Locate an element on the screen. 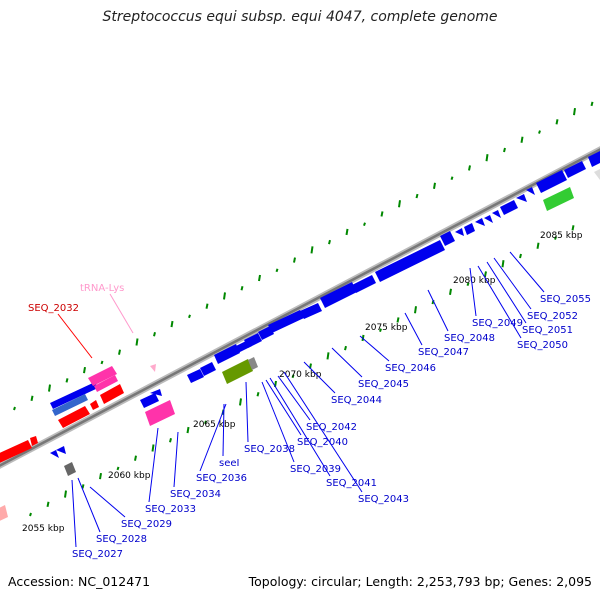 The height and width of the screenshot is (600, 600). callout: SEQ_2050 is located at coordinates (522, 308).